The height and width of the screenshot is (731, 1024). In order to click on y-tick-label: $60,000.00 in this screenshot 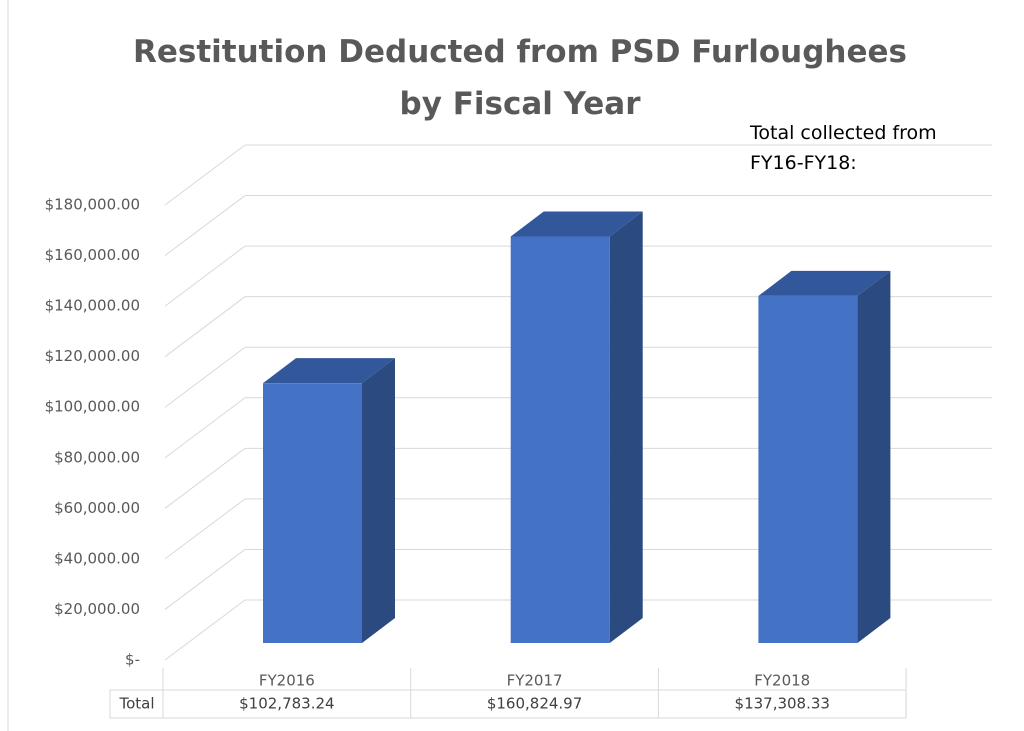, I will do `click(97, 508)`.